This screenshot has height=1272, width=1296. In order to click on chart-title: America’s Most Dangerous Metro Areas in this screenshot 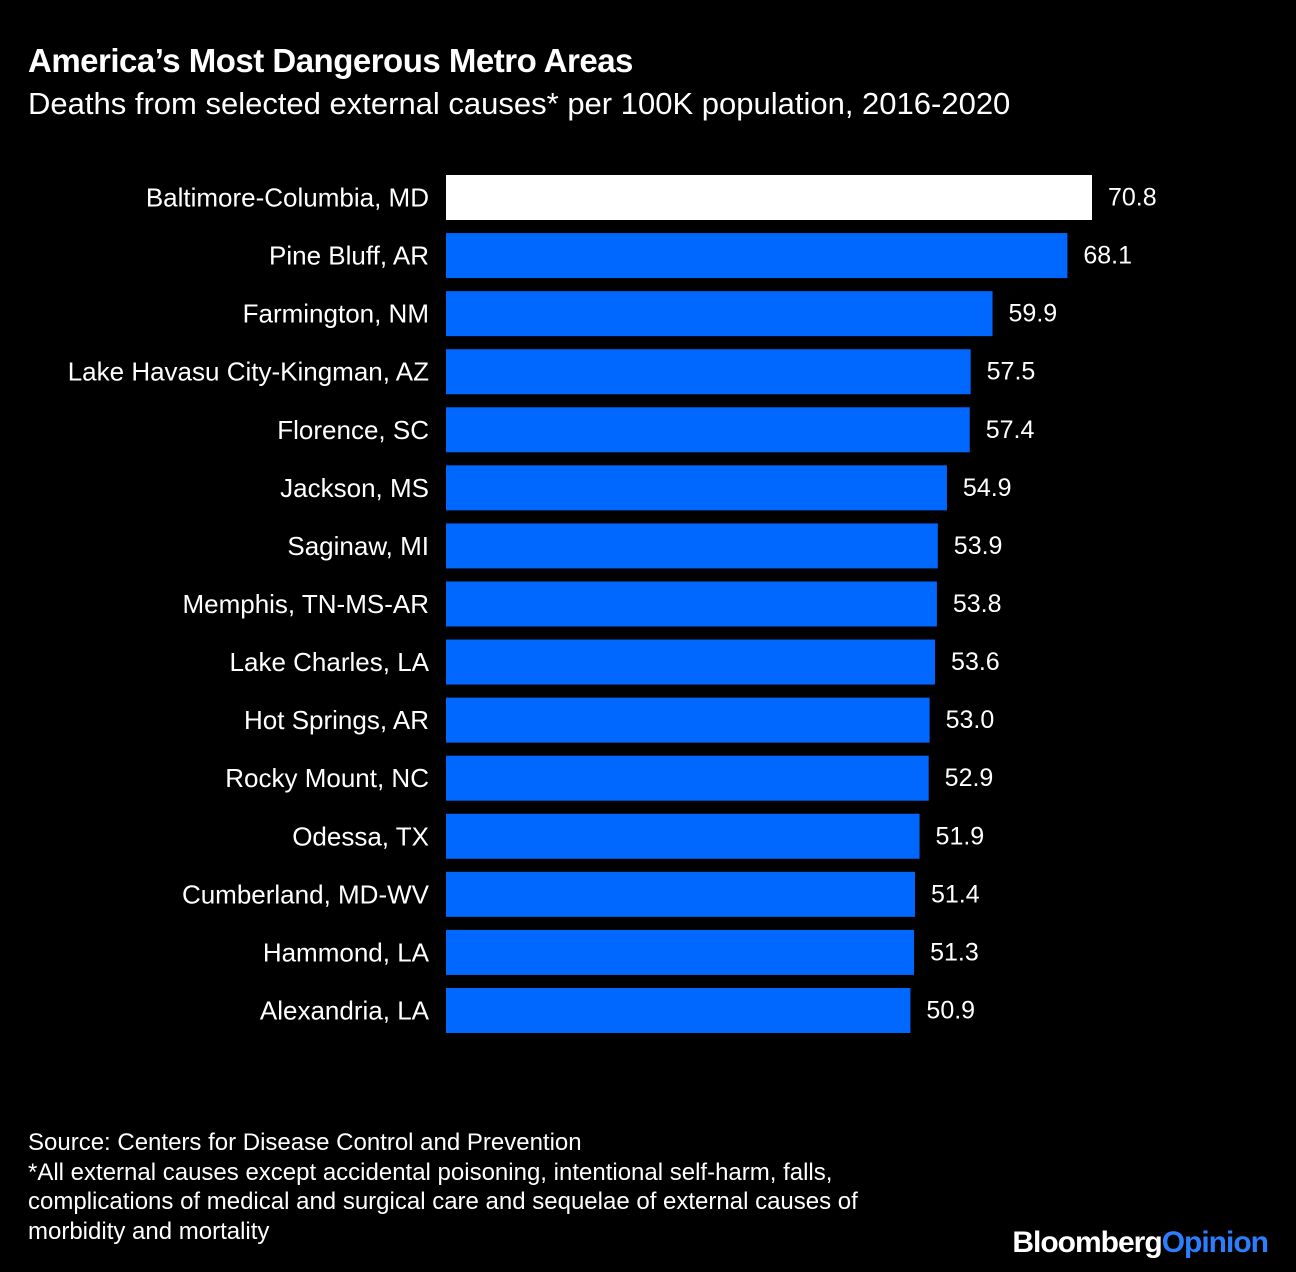, I will do `click(330, 60)`.